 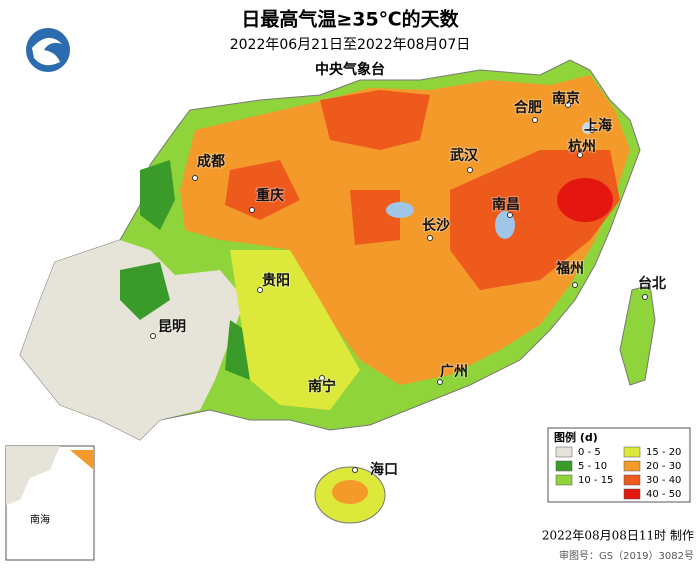 I want to click on legend-label: 10 - 15, so click(x=595, y=480).